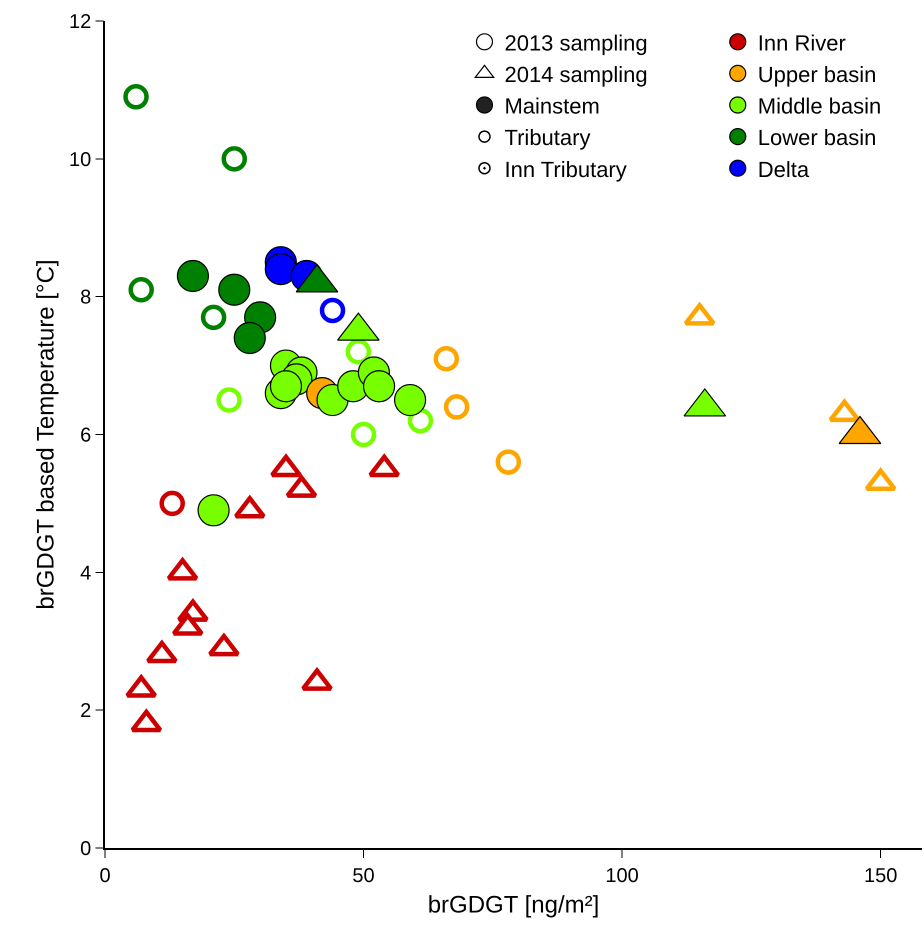  Describe the element at coordinates (86, 573) in the screenshot. I see `y-tick-label: 4` at that location.